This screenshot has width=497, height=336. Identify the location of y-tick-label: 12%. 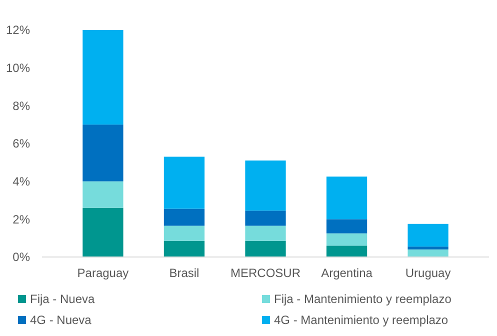
(18, 30).